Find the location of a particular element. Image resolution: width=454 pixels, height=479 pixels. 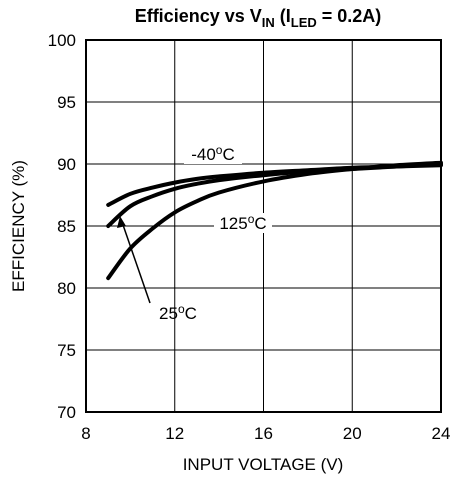

series-annotations: -40oC 125oC 25oC is located at coordinates (194, 233).